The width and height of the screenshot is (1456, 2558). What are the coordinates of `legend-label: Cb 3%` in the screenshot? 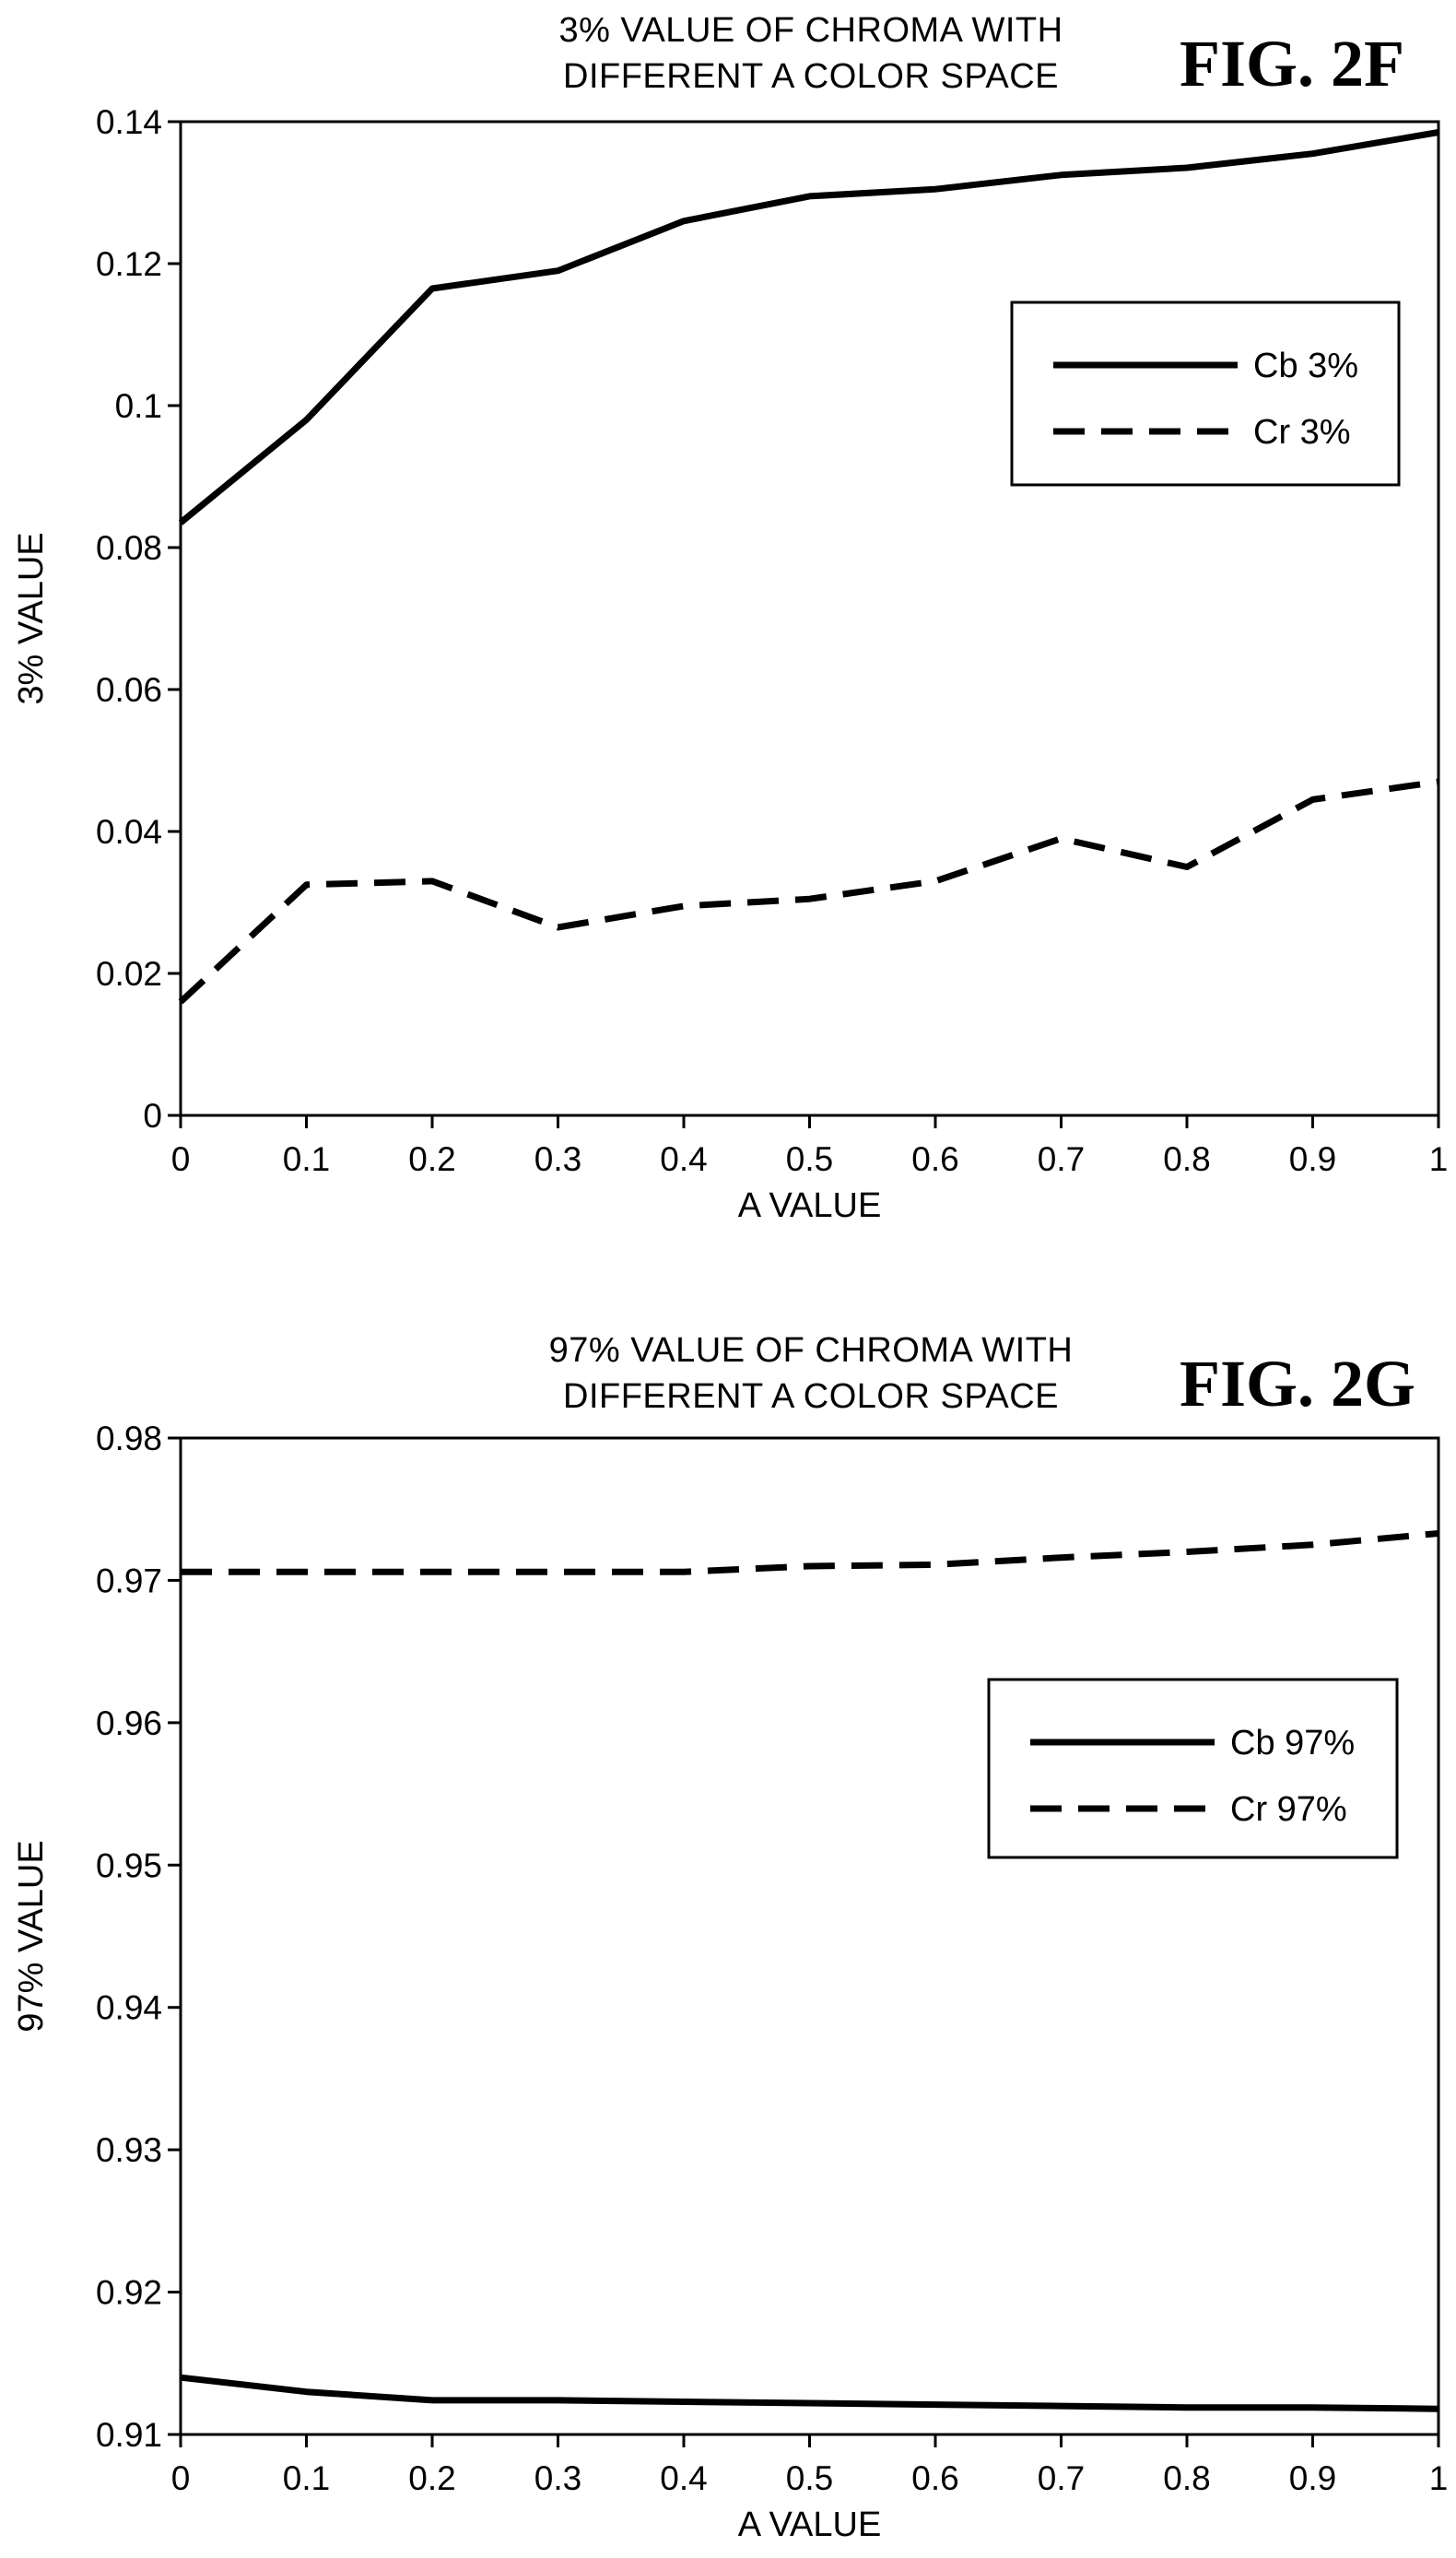 It's located at (1305, 366).